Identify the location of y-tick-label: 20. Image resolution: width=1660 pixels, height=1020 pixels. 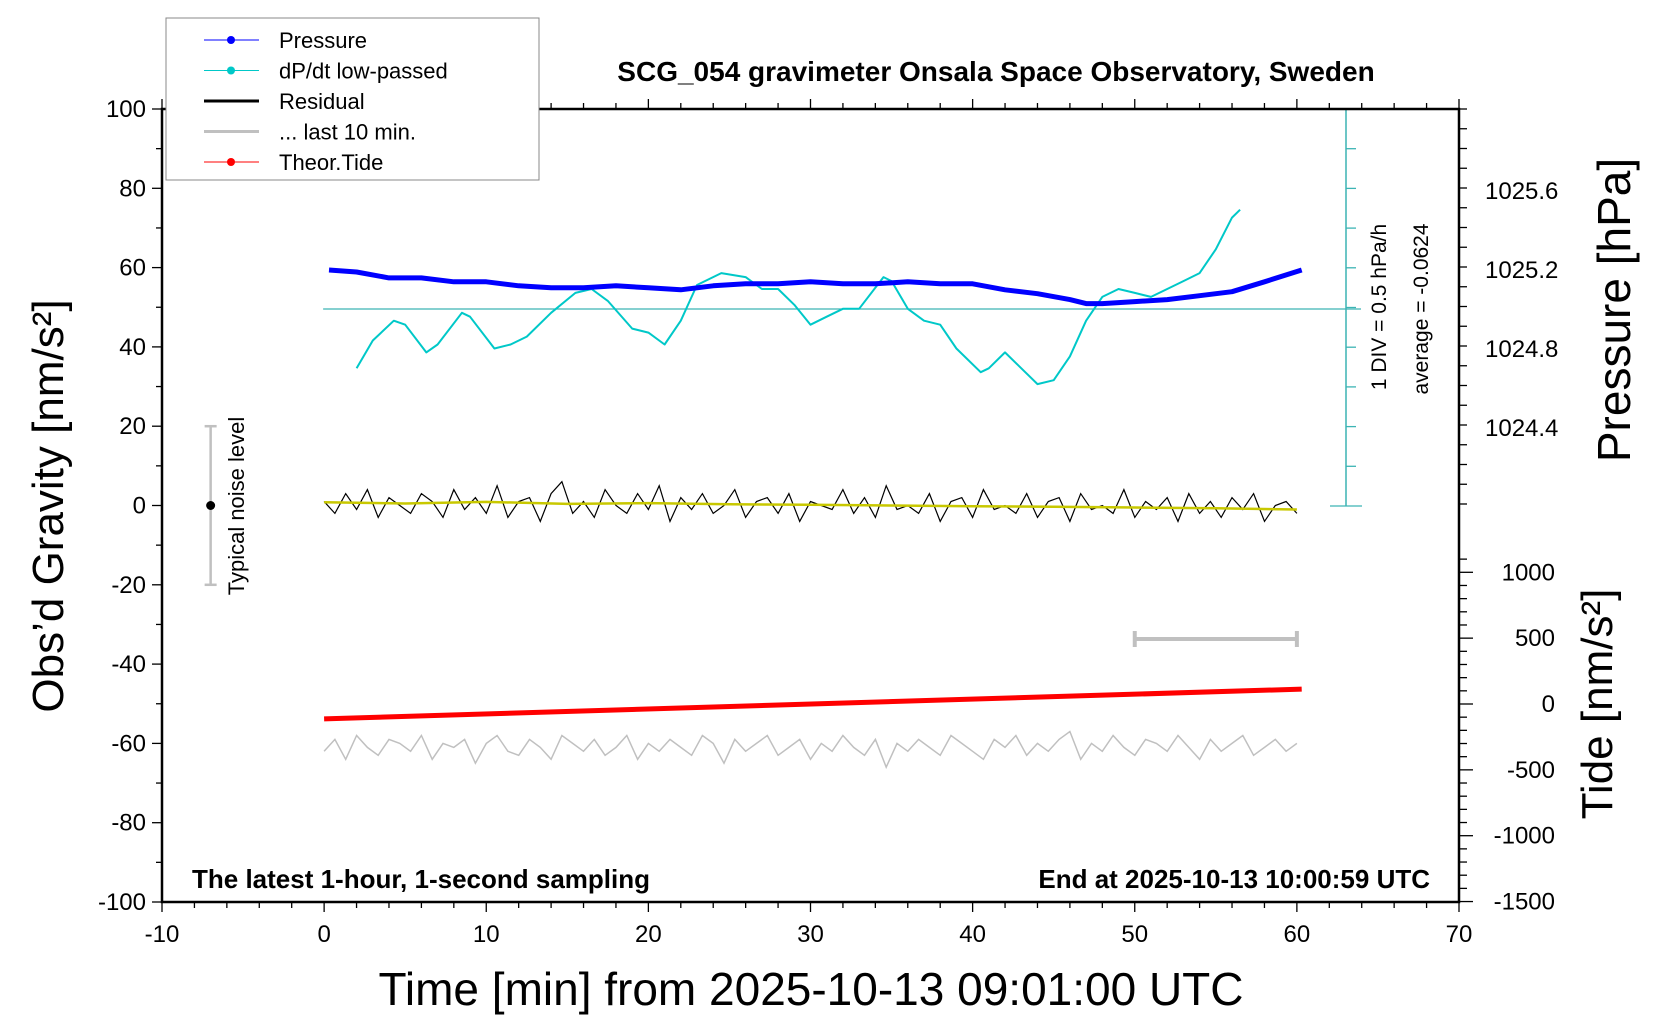
(132, 426).